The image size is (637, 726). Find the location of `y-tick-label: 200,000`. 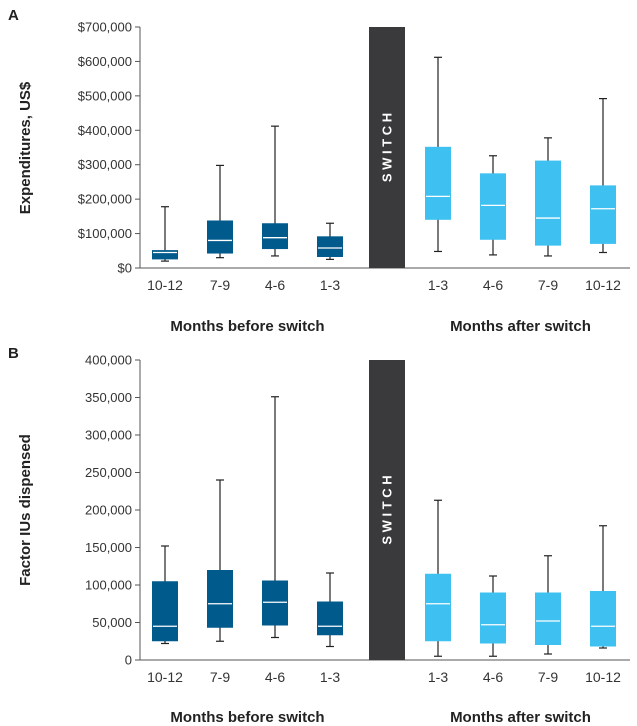

y-tick-label: 200,000 is located at coordinates (108, 510).